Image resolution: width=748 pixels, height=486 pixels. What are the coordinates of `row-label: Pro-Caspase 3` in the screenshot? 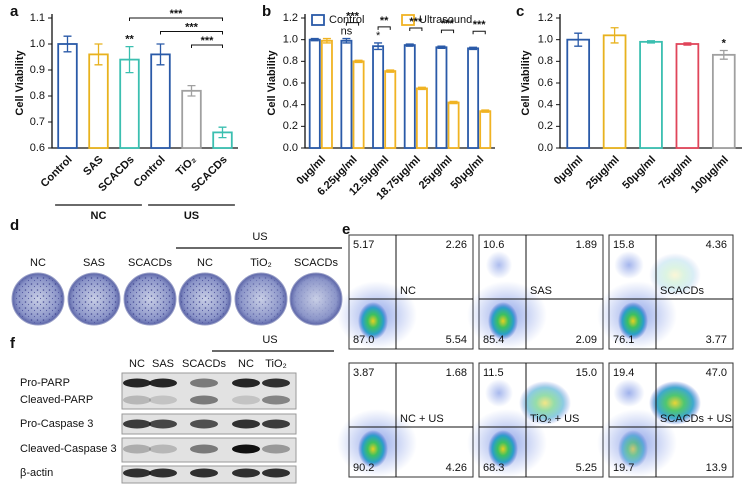 It's located at (56, 424).